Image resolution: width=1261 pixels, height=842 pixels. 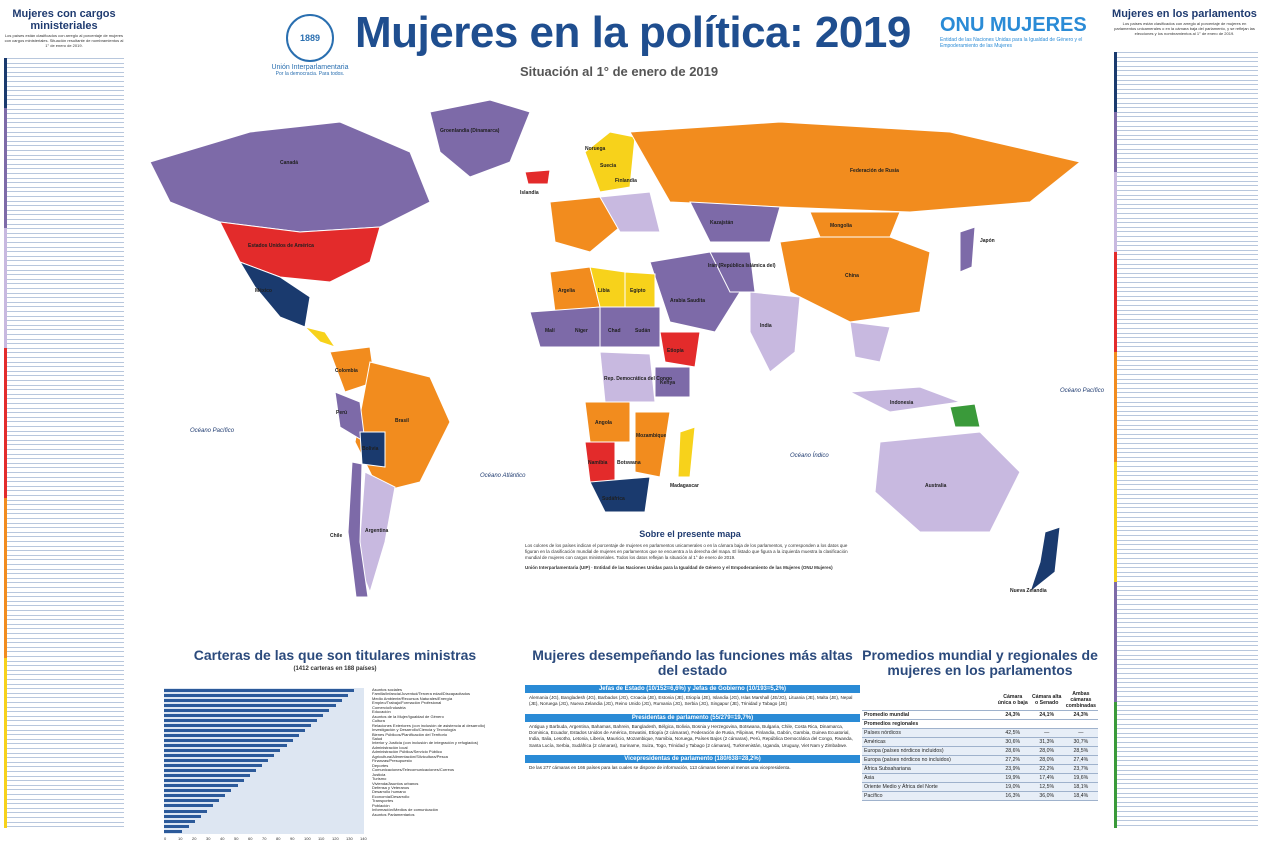 I want to click on country-new-zealand, so click(x=1044, y=560).